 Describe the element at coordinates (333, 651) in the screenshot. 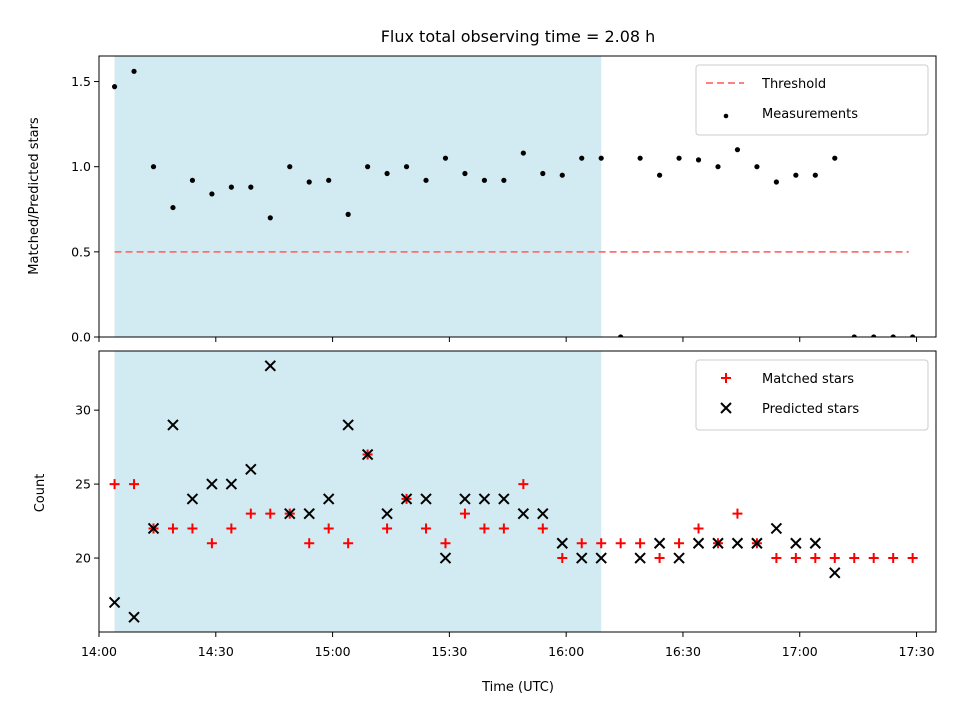

I see `x-tick-label: 15:00` at that location.